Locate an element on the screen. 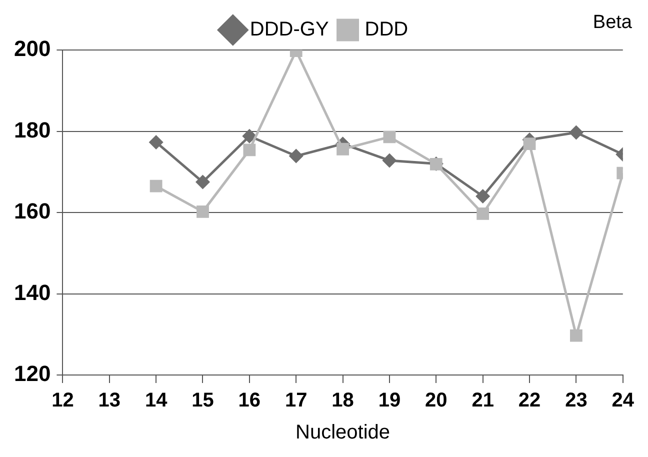  x-tick-label: 17 is located at coordinates (296, 401).